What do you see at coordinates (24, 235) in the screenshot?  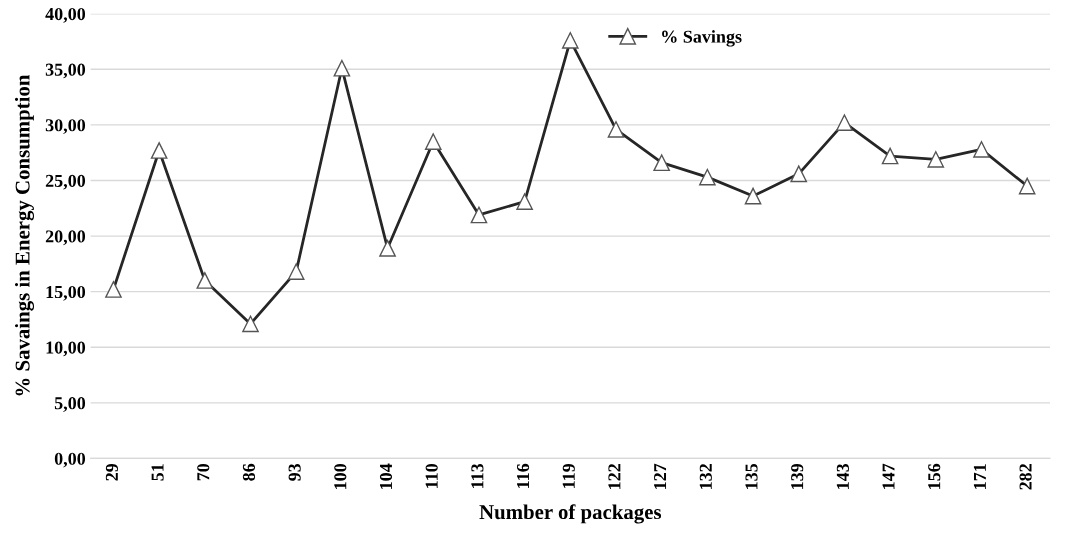 I see `y-axis-title: % Savaings in Energy Consumption` at bounding box center [24, 235].